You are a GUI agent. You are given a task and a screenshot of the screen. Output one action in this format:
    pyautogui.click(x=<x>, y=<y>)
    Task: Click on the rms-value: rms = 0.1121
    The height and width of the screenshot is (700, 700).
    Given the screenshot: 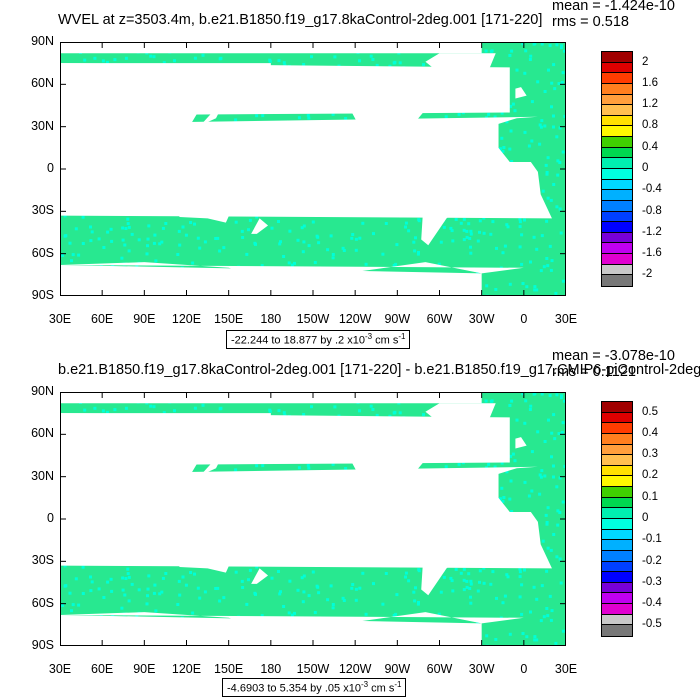 What is the action you would take?
    pyautogui.click(x=594, y=372)
    